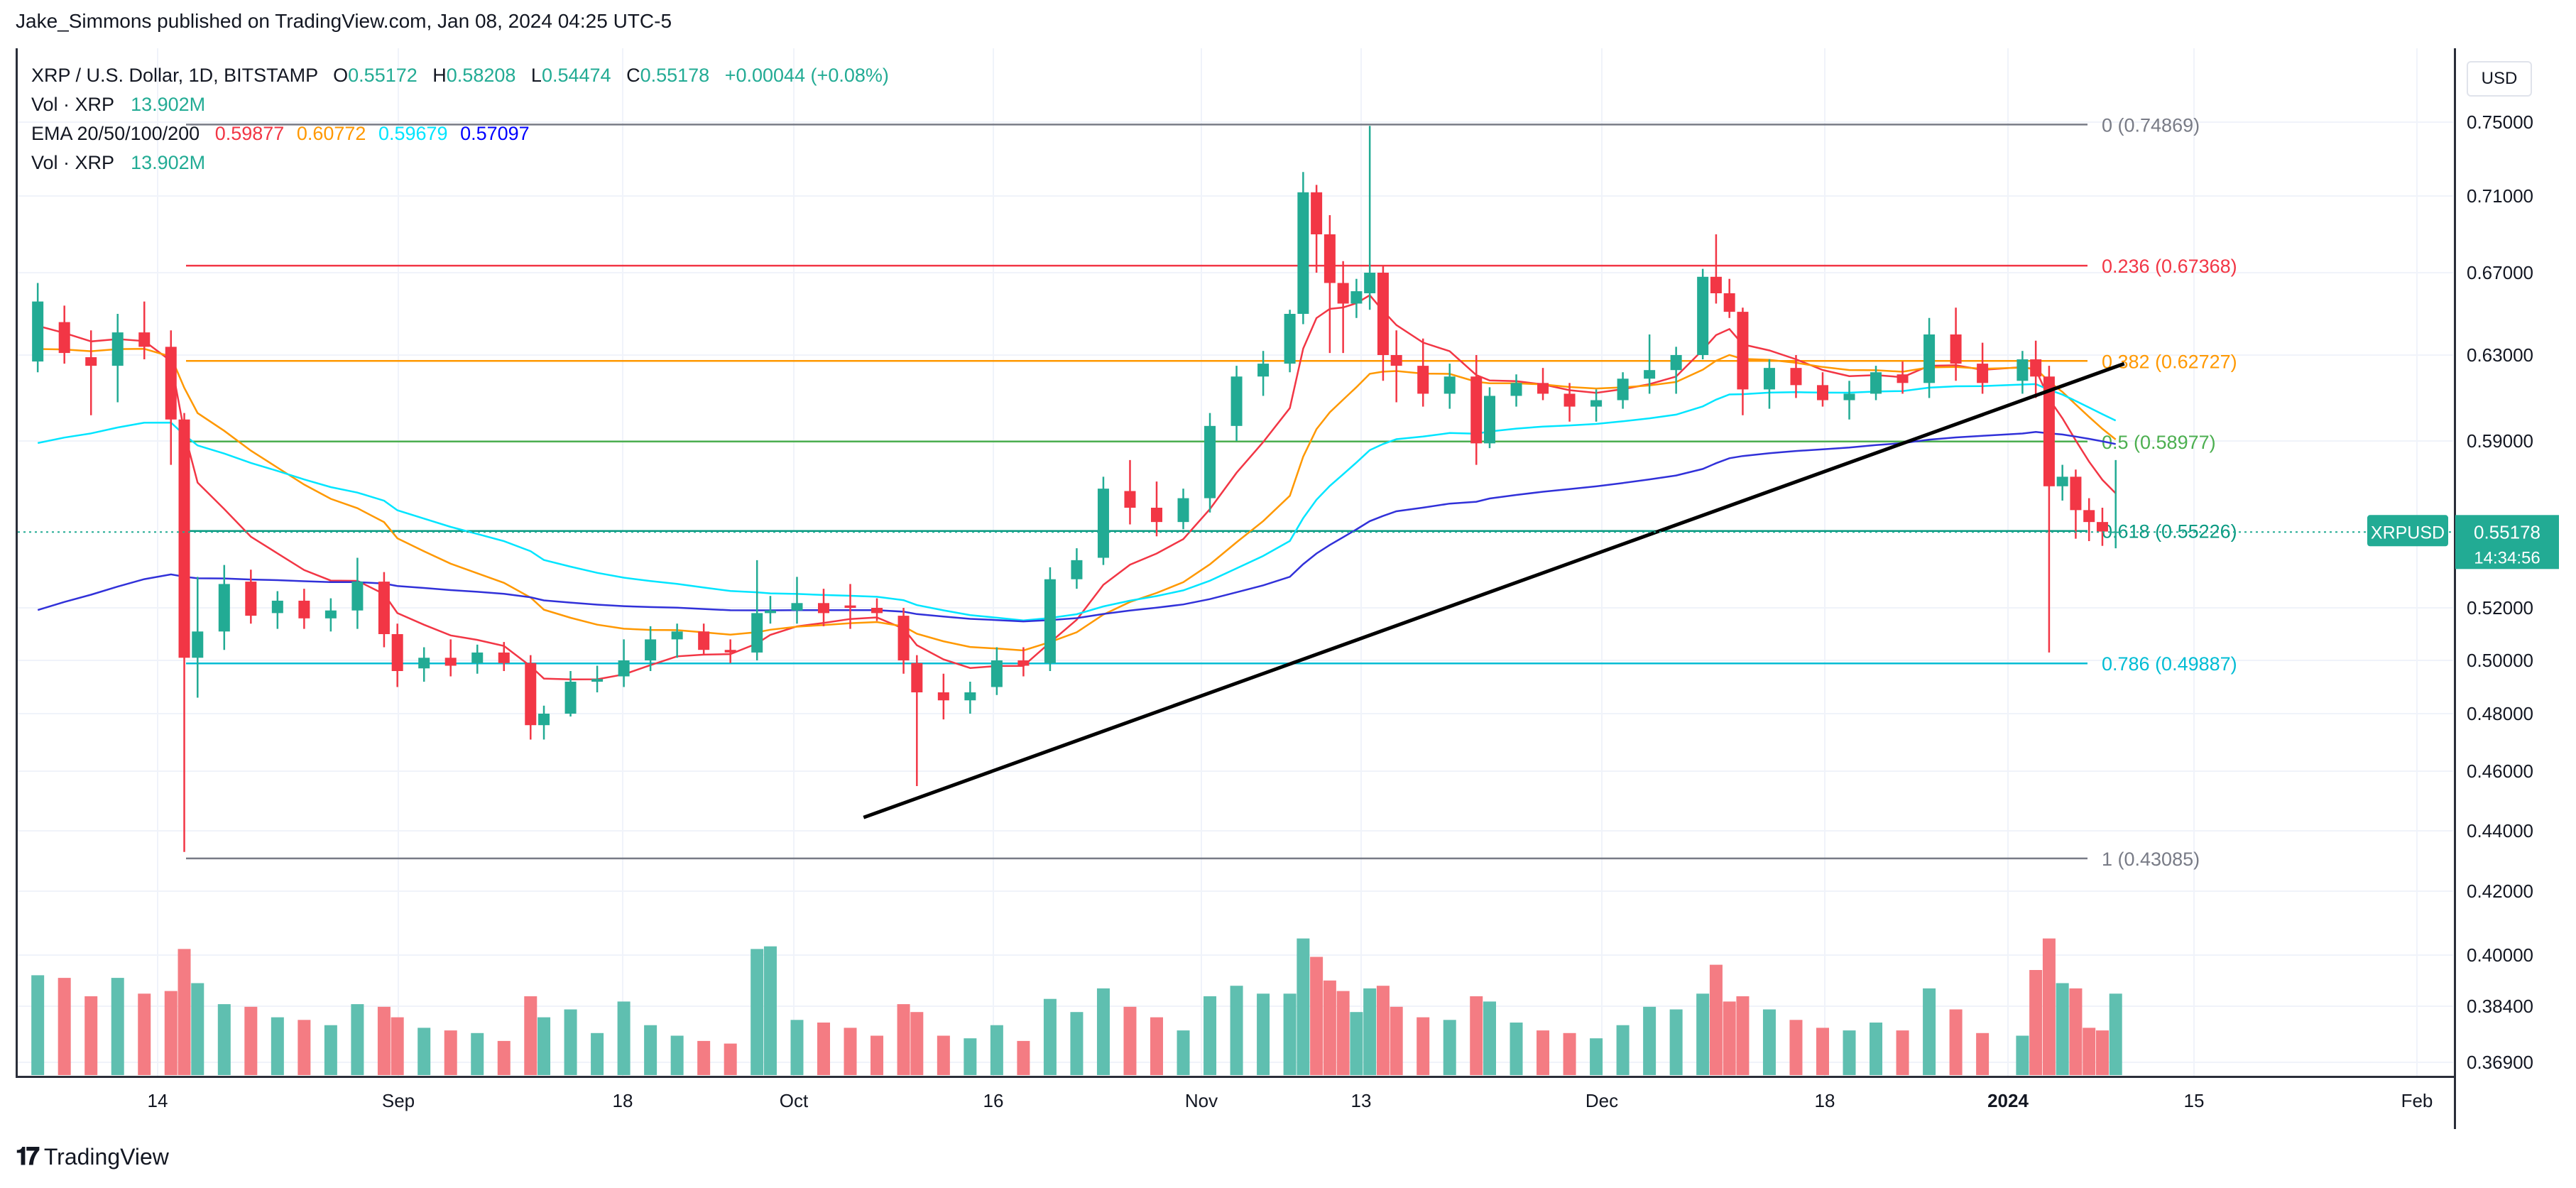 The image size is (2576, 1188). What do you see at coordinates (1201, 1100) in the screenshot?
I see `time-tick-label: Nov` at bounding box center [1201, 1100].